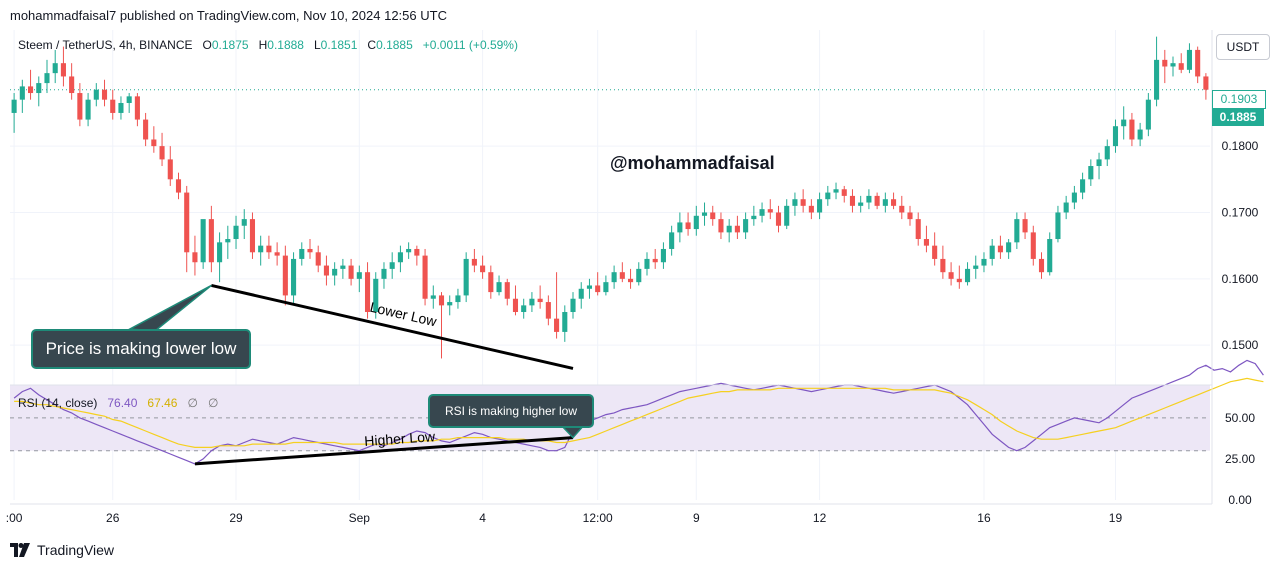 This screenshot has width=1280, height=570. Describe the element at coordinates (984, 518) in the screenshot. I see `time-tick-label: 16` at that location.